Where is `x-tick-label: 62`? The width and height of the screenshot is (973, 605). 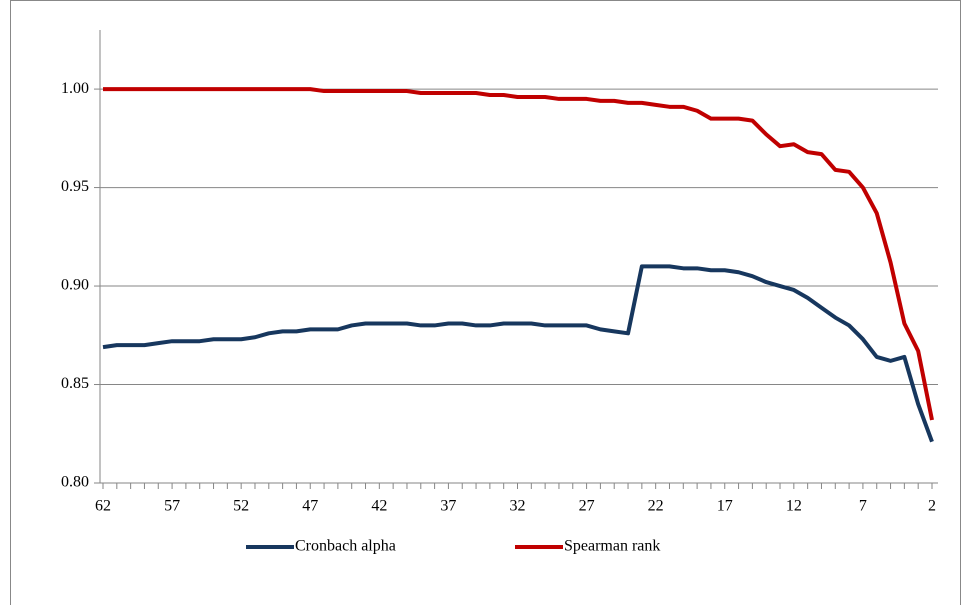
x-tick-label: 62 is located at coordinates (103, 506).